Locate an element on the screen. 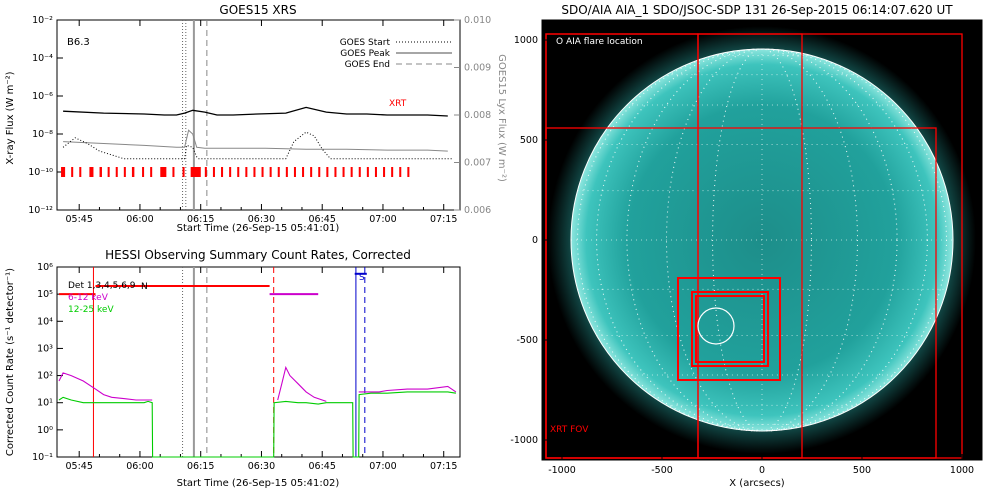 The height and width of the screenshot is (500, 1000). hessi-ytick-label: 10¹ is located at coordinates (45, 403).